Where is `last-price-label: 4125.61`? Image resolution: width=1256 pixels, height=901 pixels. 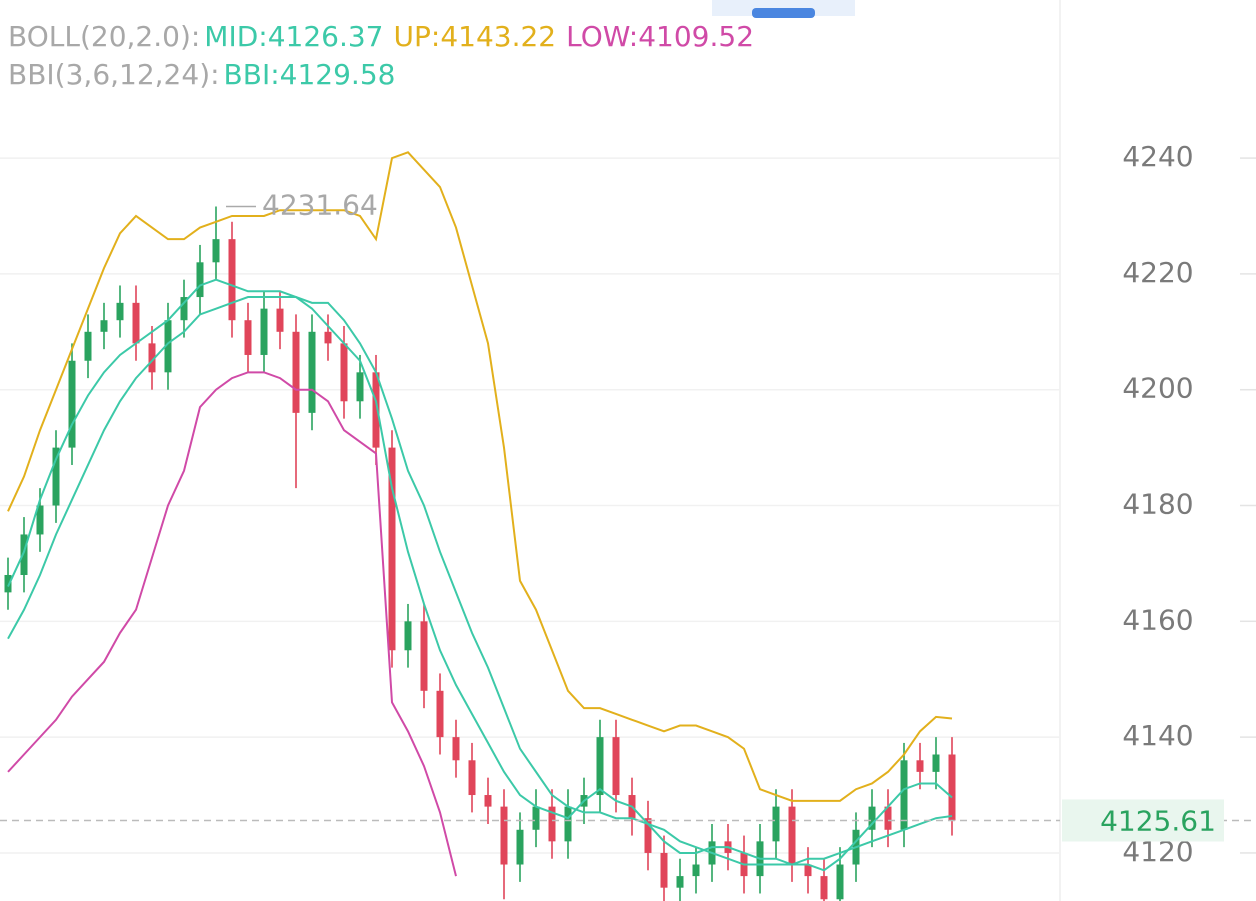 last-price-label: 4125.61 is located at coordinates (1158, 820).